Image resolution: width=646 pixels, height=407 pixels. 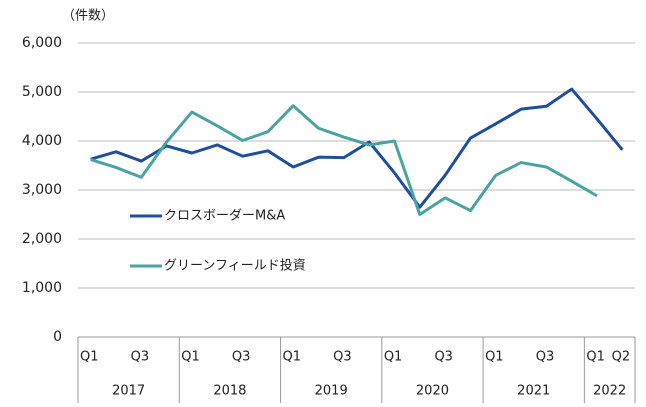 I want to click on x-group-label: 2018, so click(x=229, y=391).